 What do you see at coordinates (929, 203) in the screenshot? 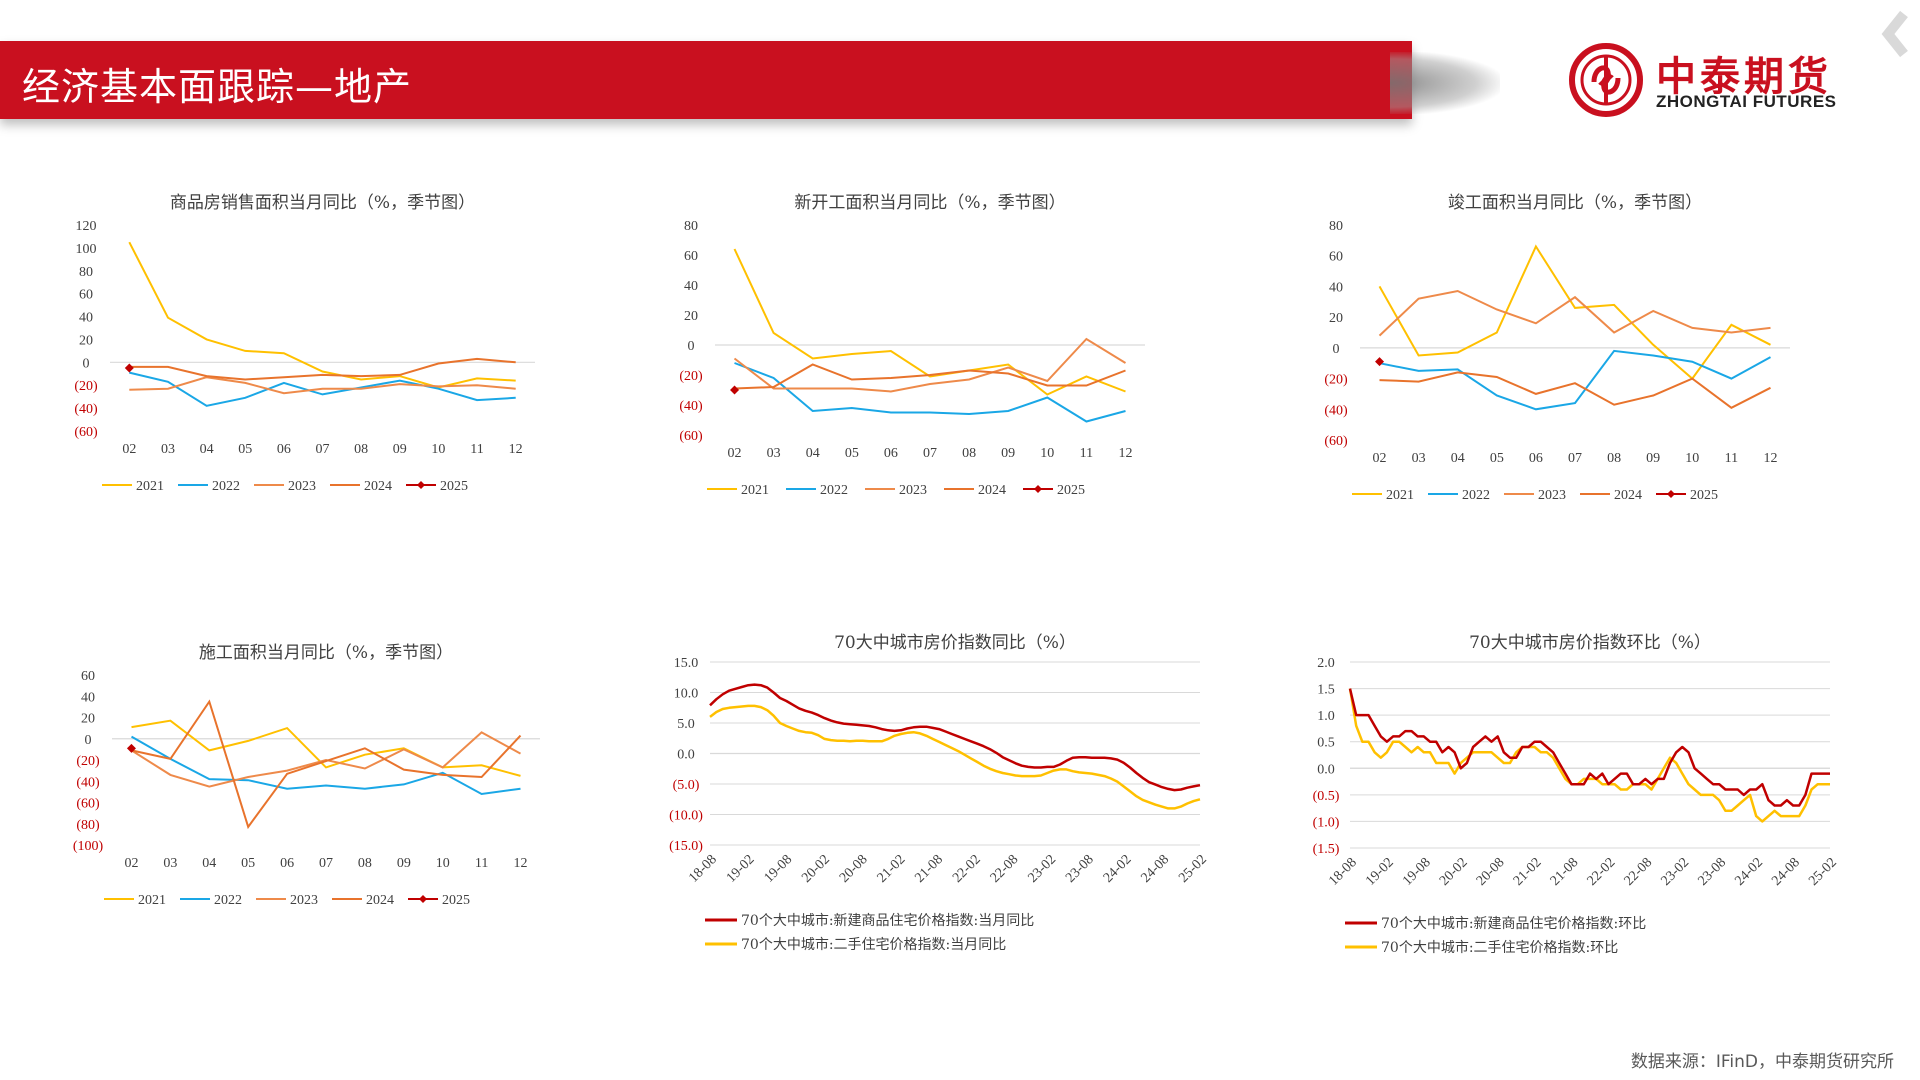
I see `chart-title: 新开工面积当月同比（%，季节图）` at bounding box center [929, 203].